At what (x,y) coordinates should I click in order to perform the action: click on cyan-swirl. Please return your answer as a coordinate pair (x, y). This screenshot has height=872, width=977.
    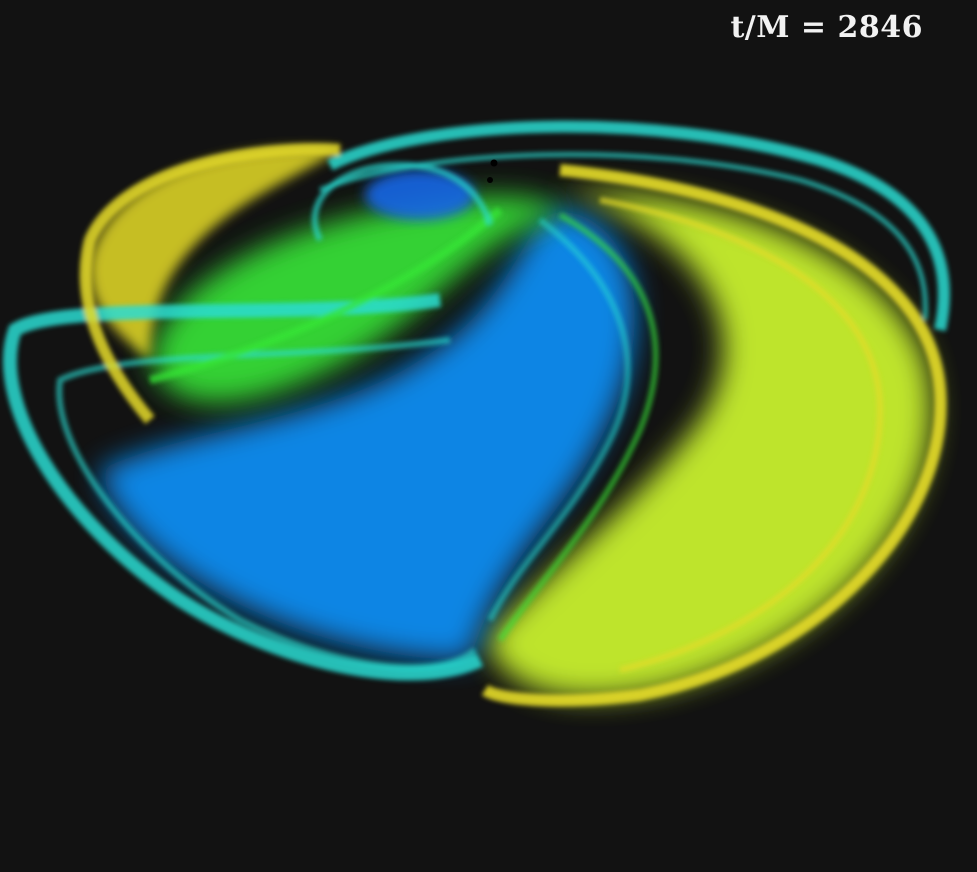
    Looking at the image, I should click on (402, 201).